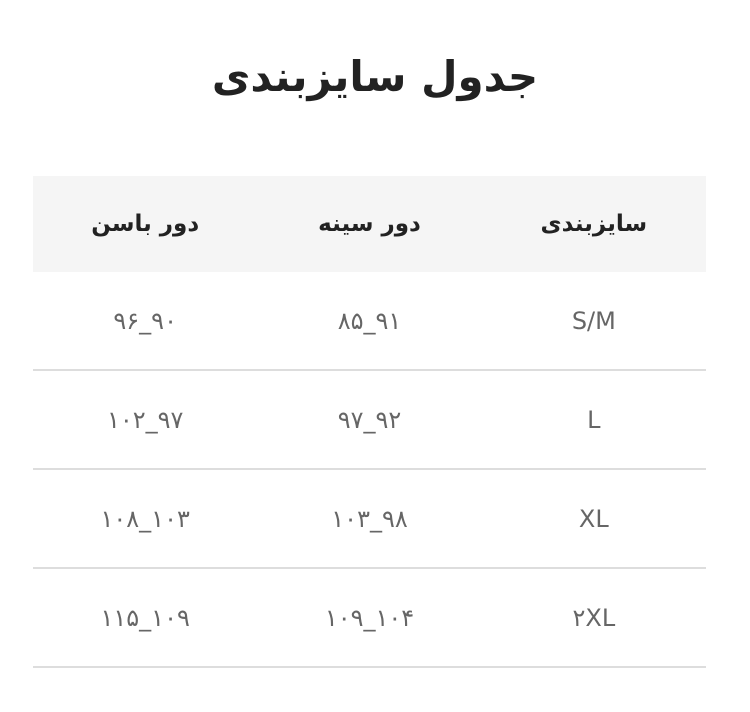  I want to click on table-row: S/M ۸۵_۹۱ ۹۶_۹۰, so click(369, 321).